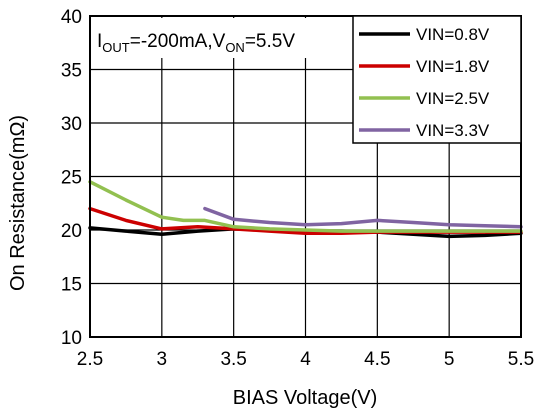 Image resolution: width=537 pixels, height=415 pixels. What do you see at coordinates (90, 359) in the screenshot?
I see `x-tick-label: 2.5` at bounding box center [90, 359].